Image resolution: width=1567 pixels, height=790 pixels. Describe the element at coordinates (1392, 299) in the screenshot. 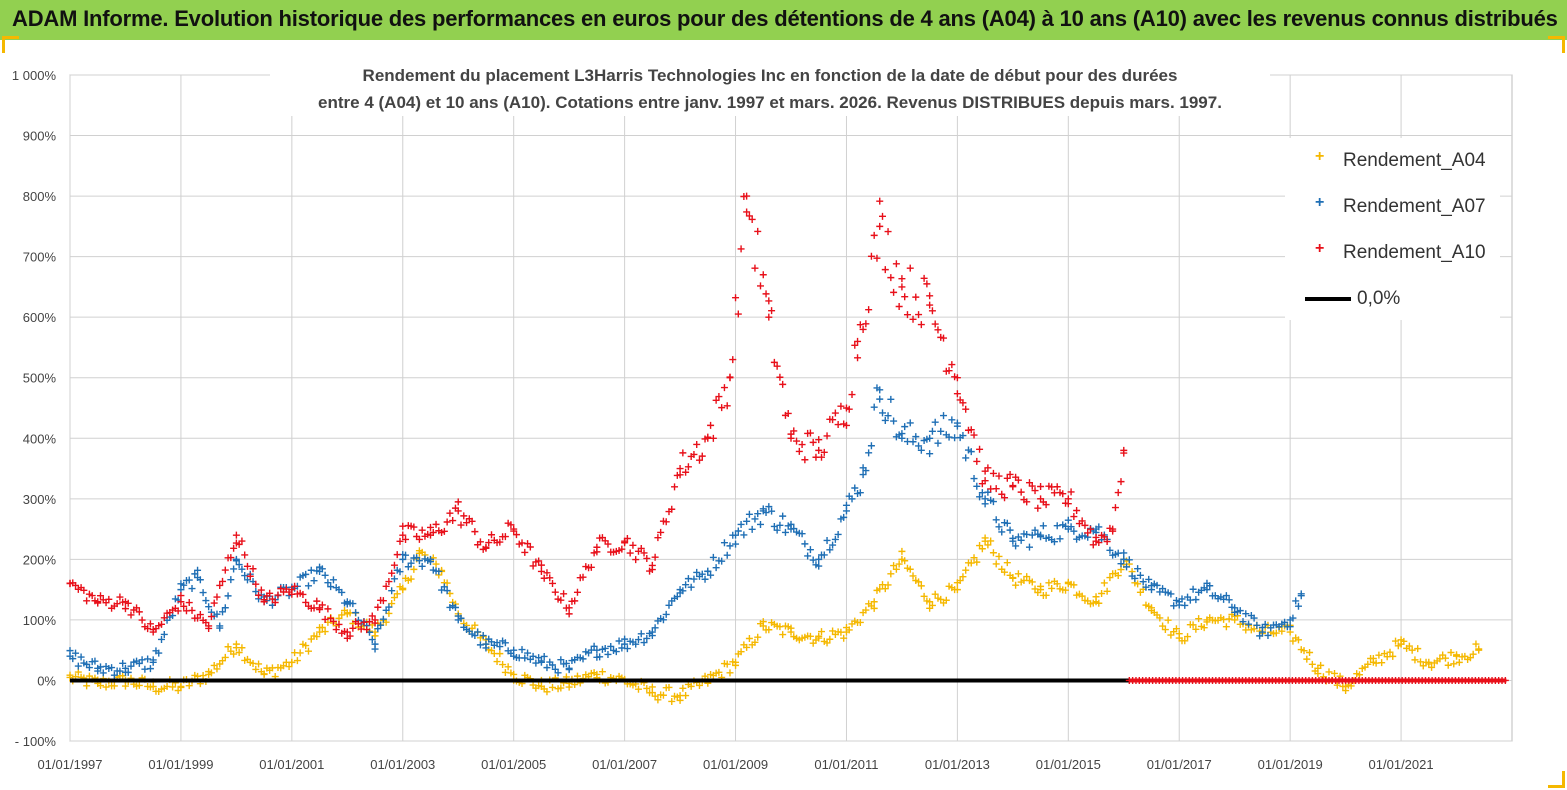

I see `legend-item-zero: 0,0%` at that location.